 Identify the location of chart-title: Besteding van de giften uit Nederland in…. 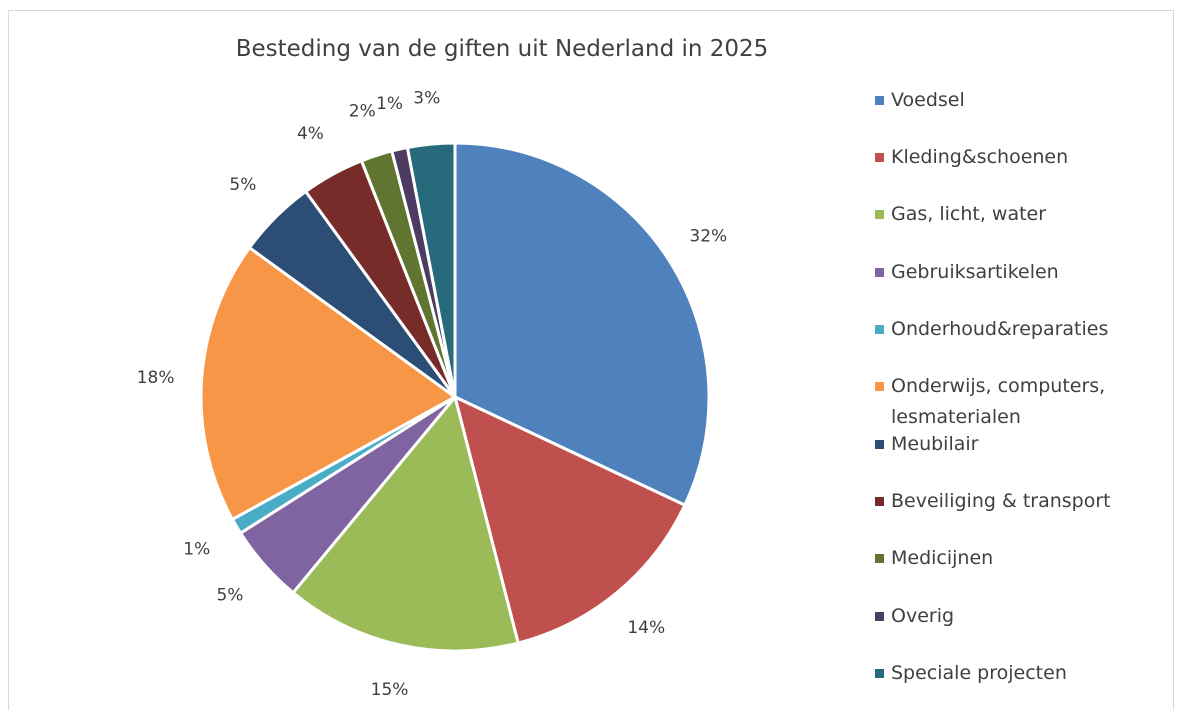
(592, 49).